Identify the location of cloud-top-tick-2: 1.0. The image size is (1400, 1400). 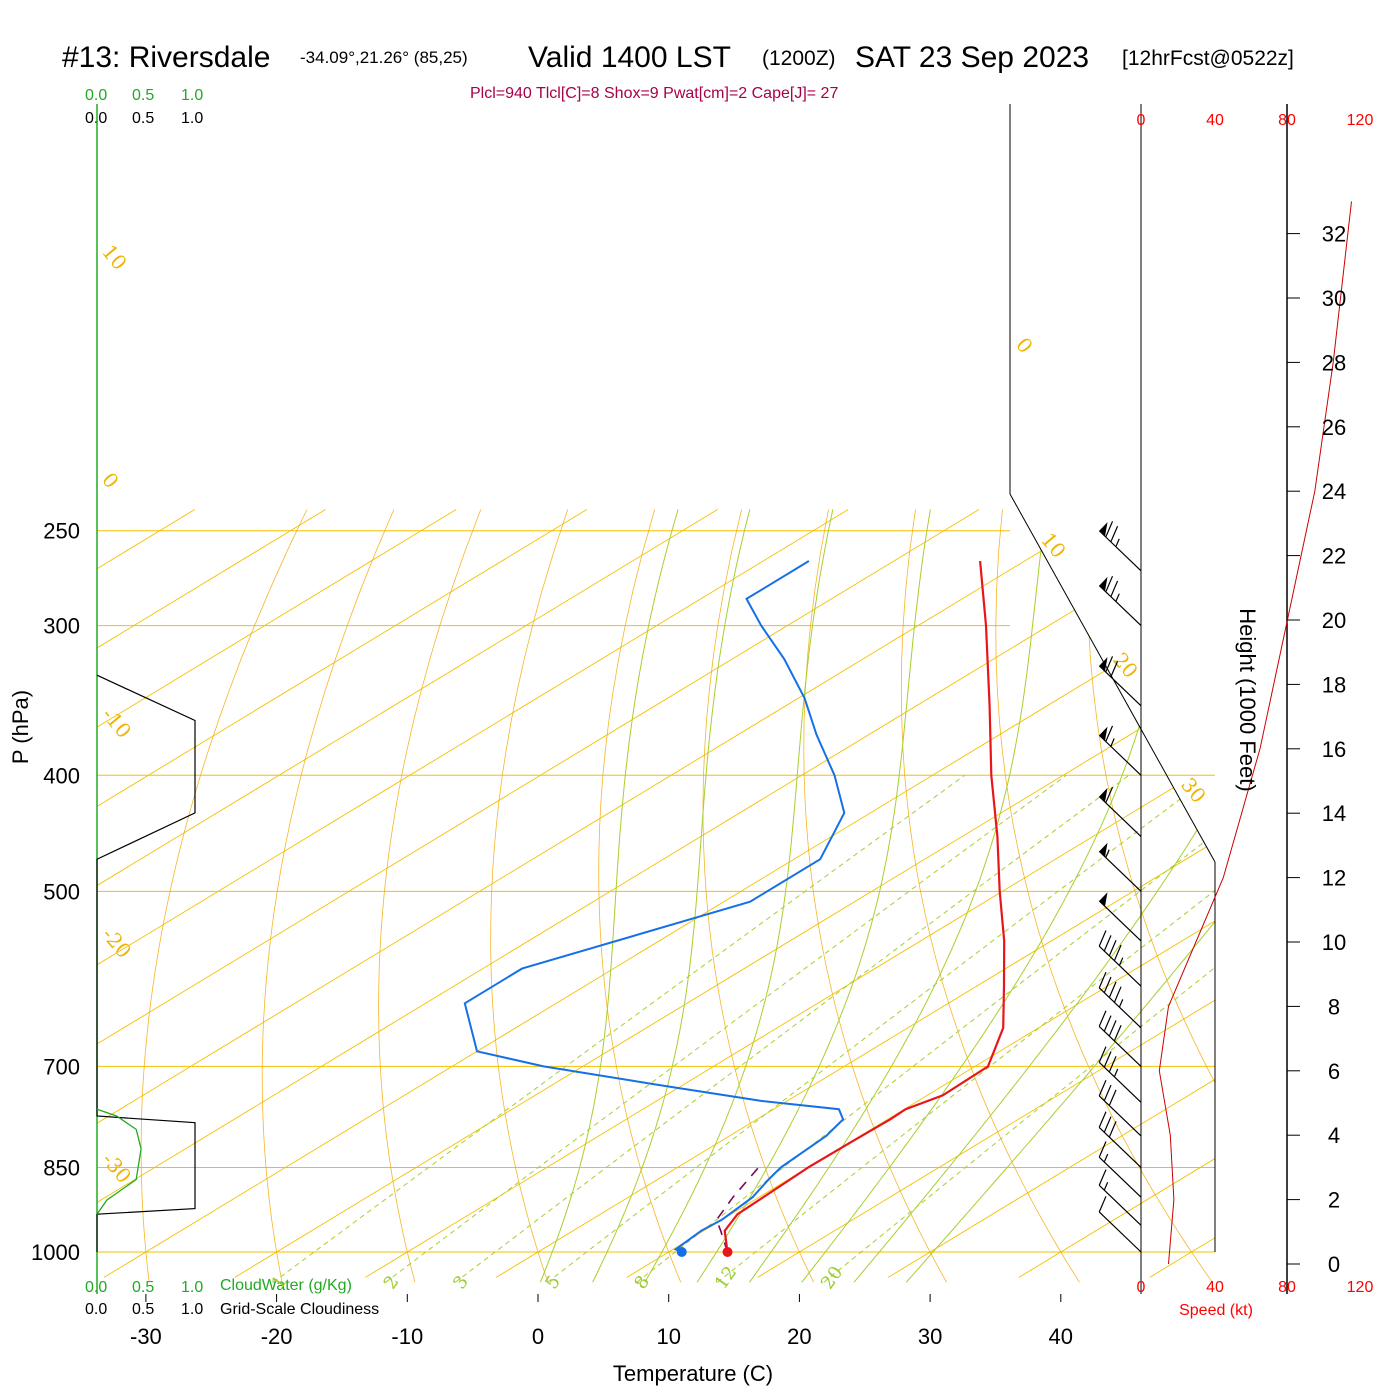
(192, 118).